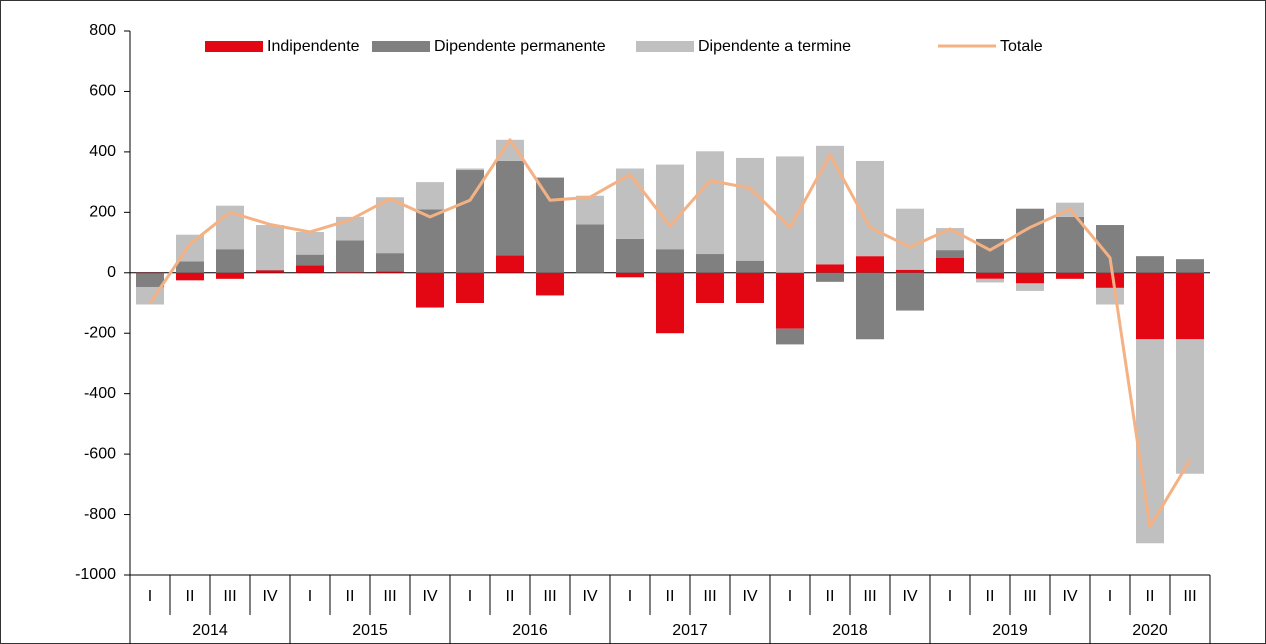 The height and width of the screenshot is (644, 1266). Describe the element at coordinates (1010, 630) in the screenshot. I see `year-label: 2019` at that location.